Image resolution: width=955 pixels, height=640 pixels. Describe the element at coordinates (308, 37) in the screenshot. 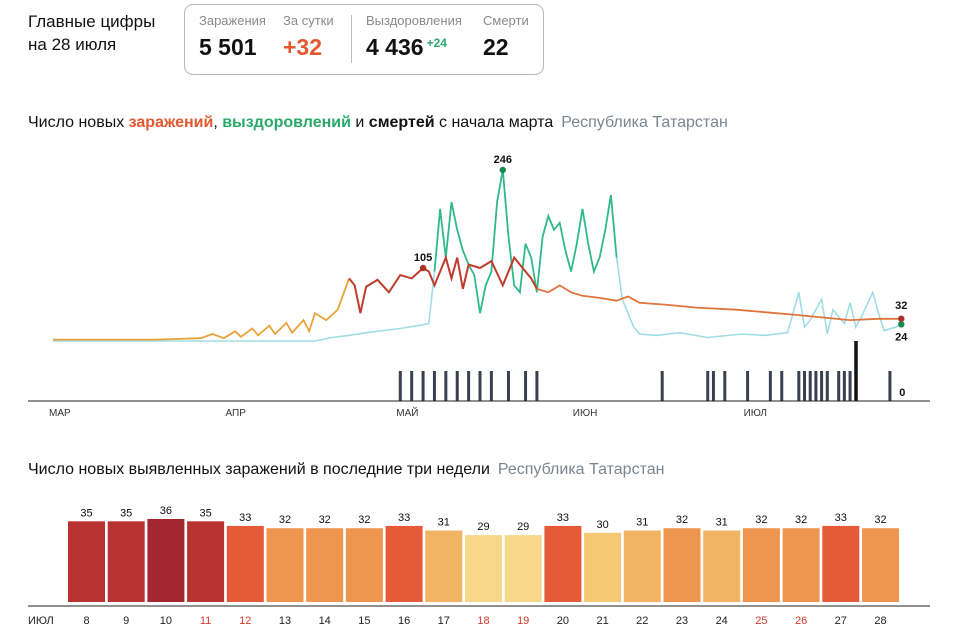

I see `stat-day: За сутки +32` at that location.